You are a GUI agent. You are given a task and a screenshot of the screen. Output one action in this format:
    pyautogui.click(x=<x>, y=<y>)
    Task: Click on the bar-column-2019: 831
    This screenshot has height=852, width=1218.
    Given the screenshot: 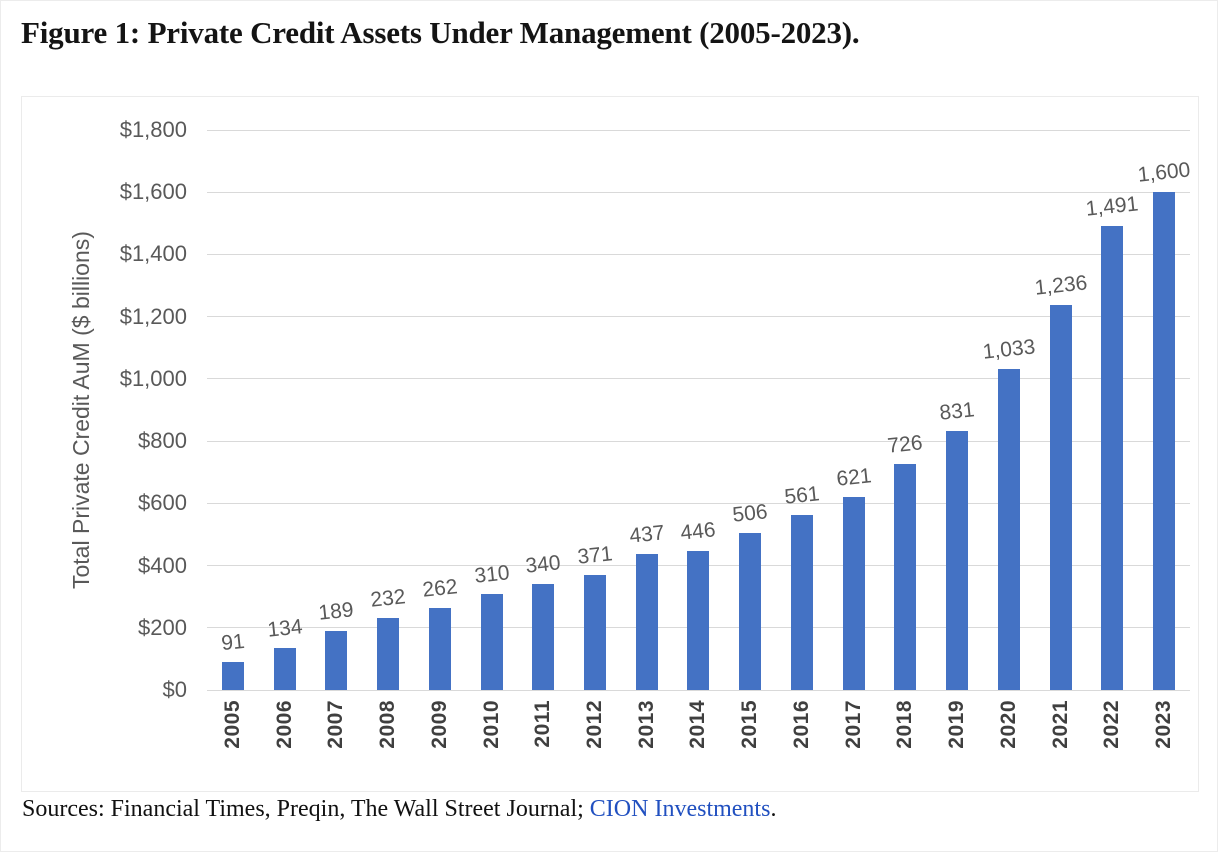 What is the action you would take?
    pyautogui.click(x=957, y=410)
    